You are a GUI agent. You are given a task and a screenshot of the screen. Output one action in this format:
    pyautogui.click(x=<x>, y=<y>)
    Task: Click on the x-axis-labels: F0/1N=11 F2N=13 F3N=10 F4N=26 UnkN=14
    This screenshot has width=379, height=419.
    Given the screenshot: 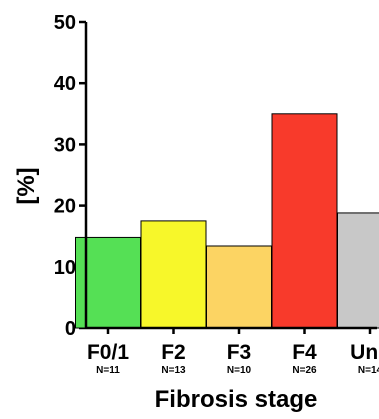 What is the action you would take?
    pyautogui.click(x=233, y=352)
    